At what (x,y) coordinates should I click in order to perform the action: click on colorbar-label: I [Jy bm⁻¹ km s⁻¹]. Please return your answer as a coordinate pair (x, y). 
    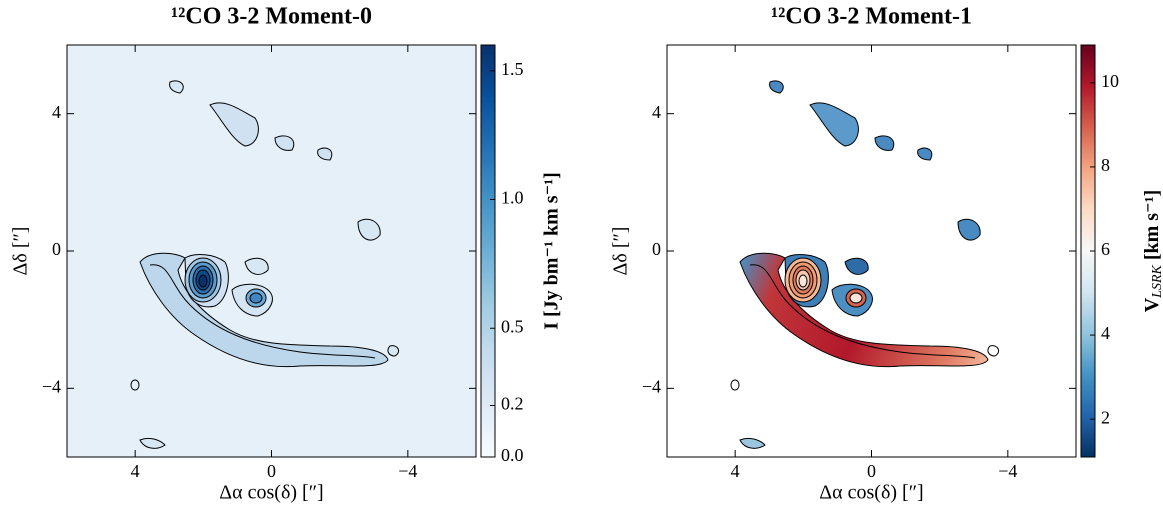
    Looking at the image, I should click on (552, 251).